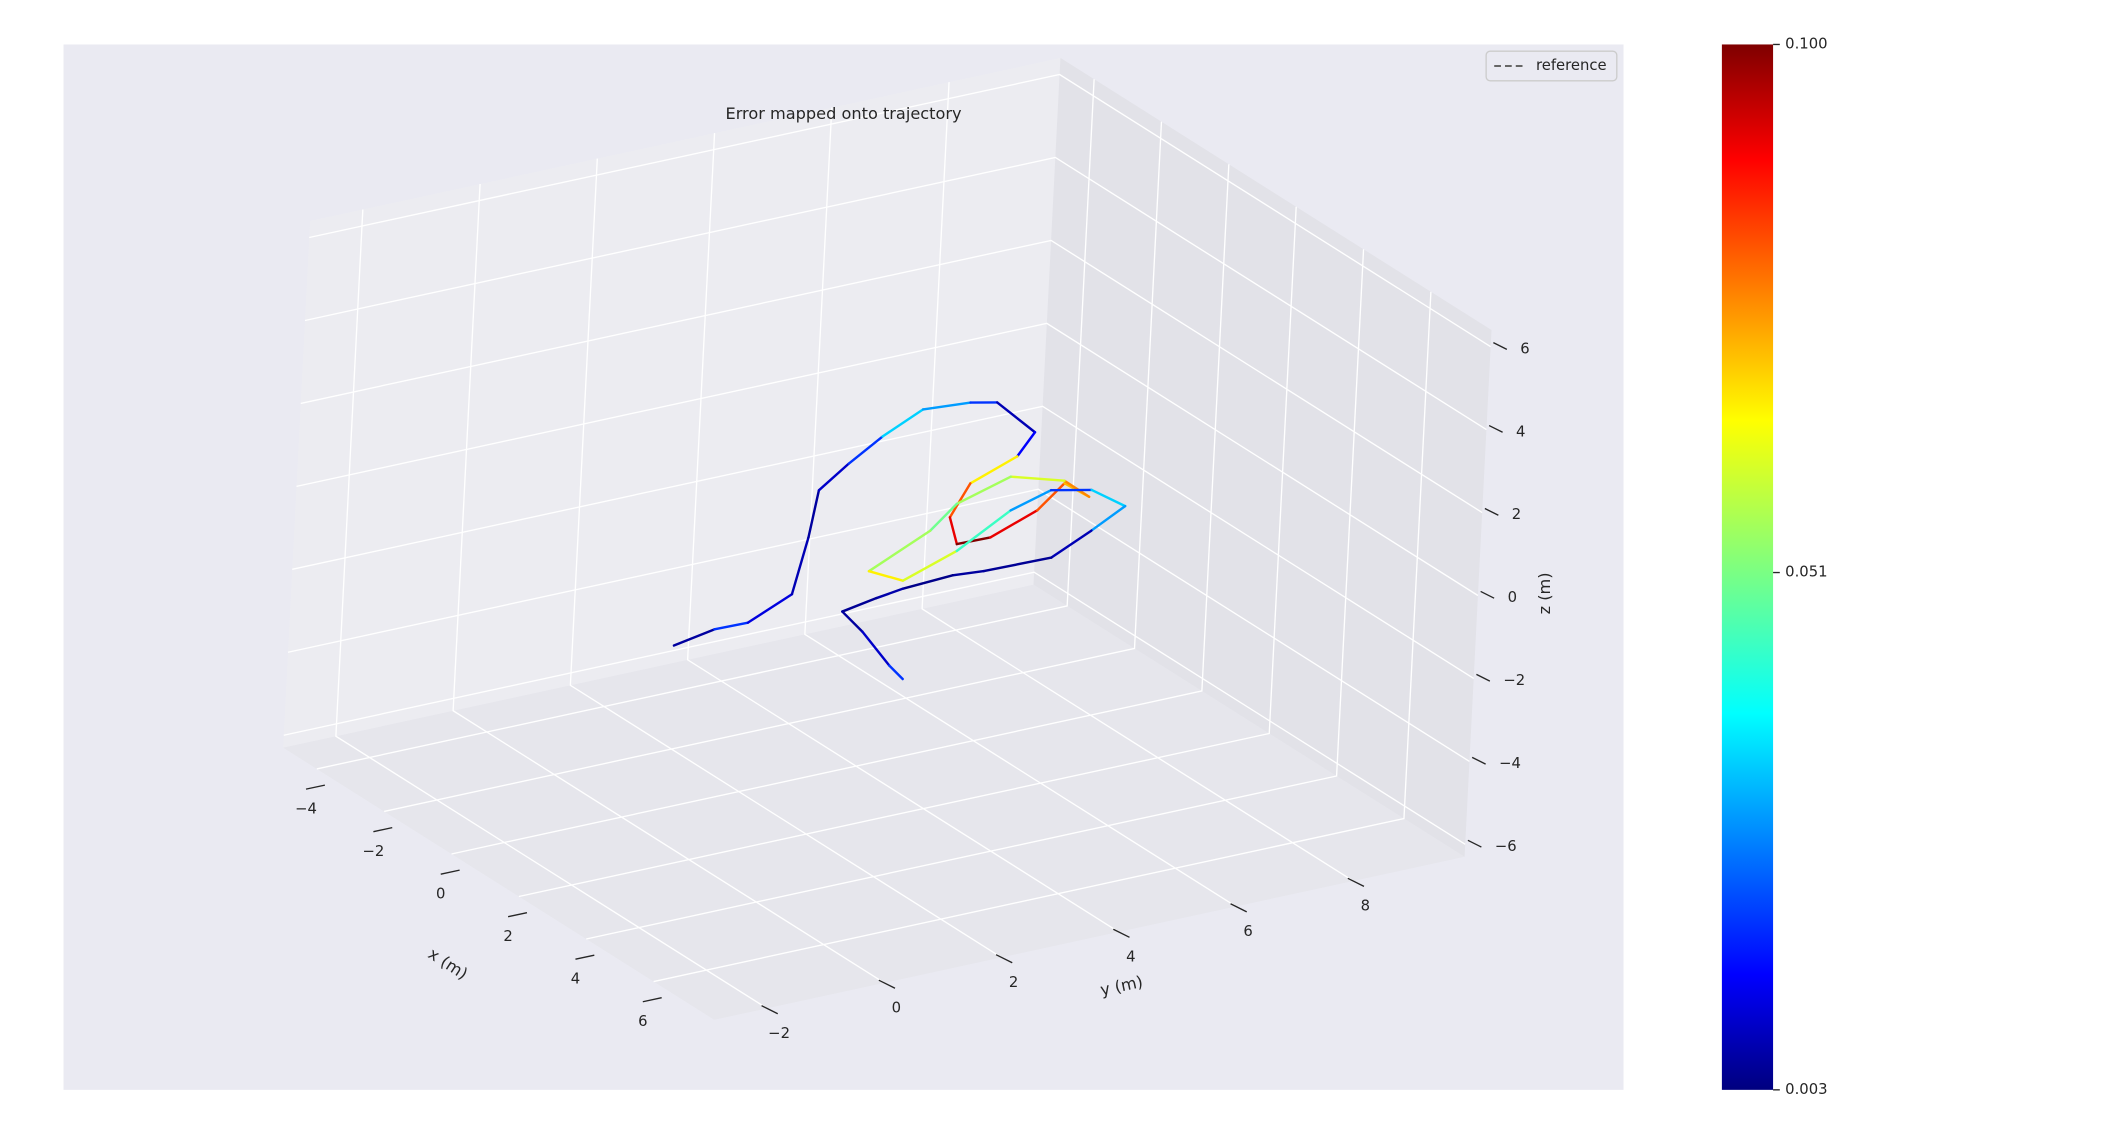  What do you see at coordinates (1544, 593) in the screenshot?
I see `z-axis-label: z (m)` at bounding box center [1544, 593].